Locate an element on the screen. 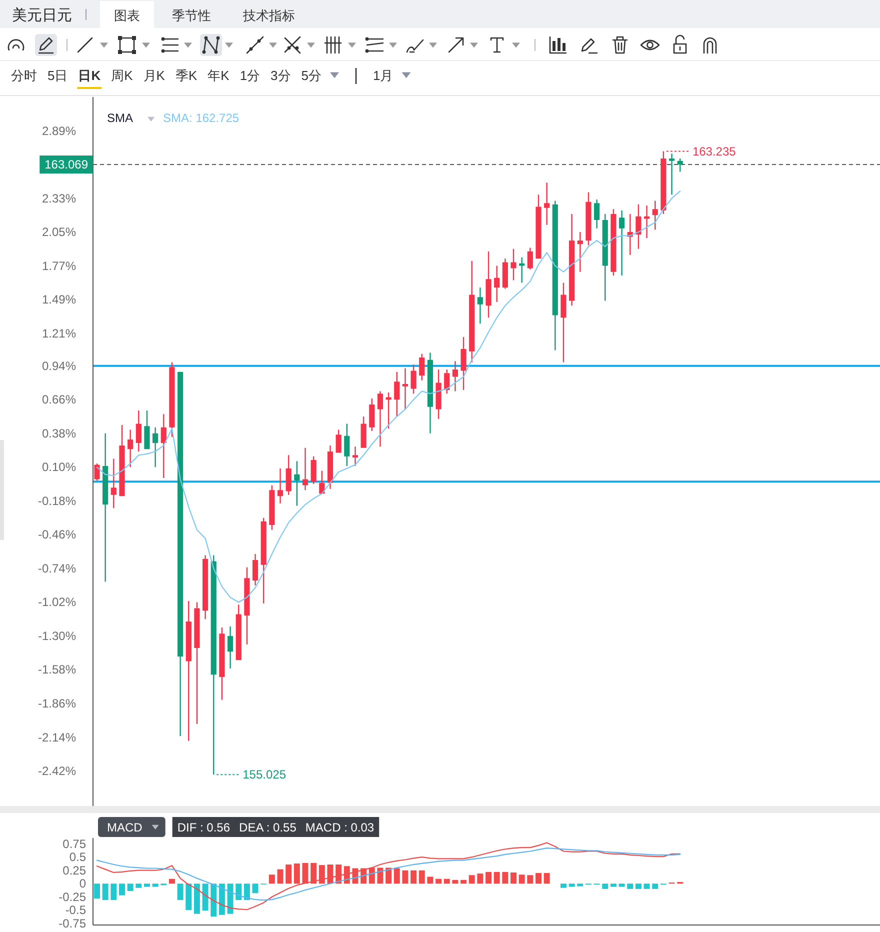 This screenshot has width=880, height=932. text: DIF : 0.56 is located at coordinates (203, 827).